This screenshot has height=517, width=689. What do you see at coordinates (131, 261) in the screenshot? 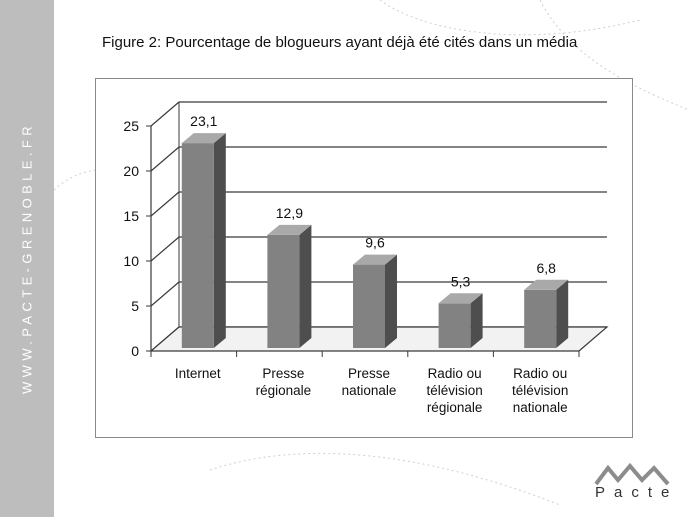
I see `y-tick-label: 10` at bounding box center [131, 261].